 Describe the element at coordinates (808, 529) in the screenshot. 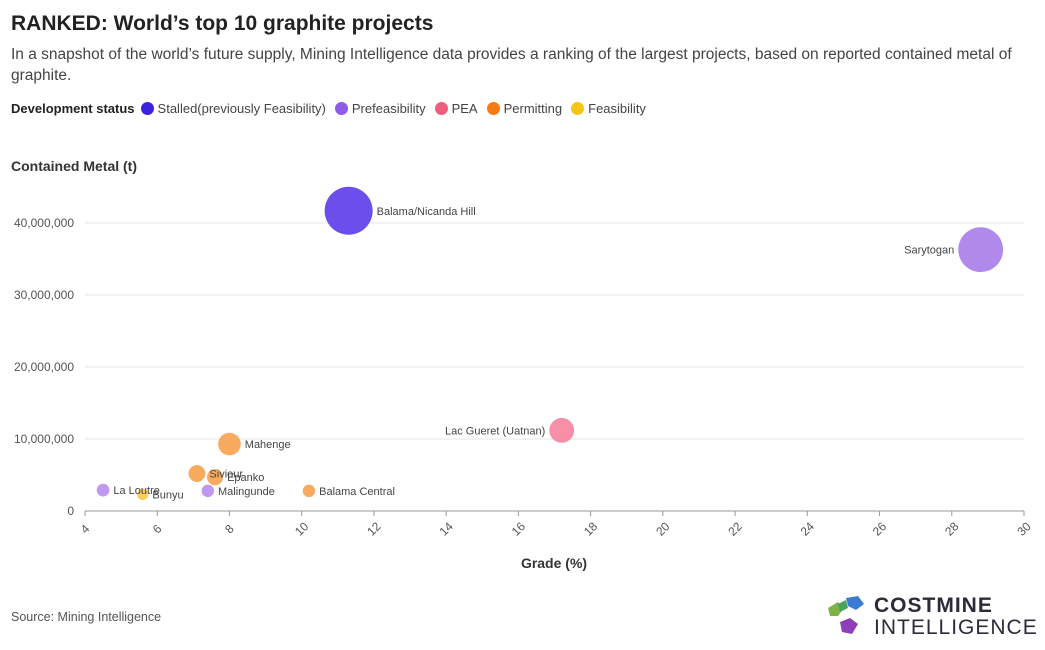

I see `x-tick-label: 24` at that location.